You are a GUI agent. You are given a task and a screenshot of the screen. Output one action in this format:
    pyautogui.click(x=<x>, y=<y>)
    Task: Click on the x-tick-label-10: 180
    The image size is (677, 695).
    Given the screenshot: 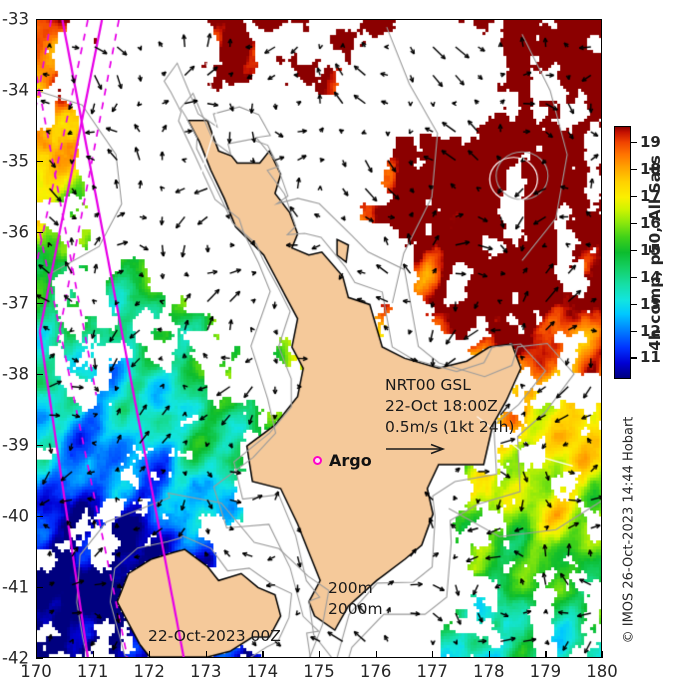 What is the action you would take?
    pyautogui.click(x=602, y=671)
    